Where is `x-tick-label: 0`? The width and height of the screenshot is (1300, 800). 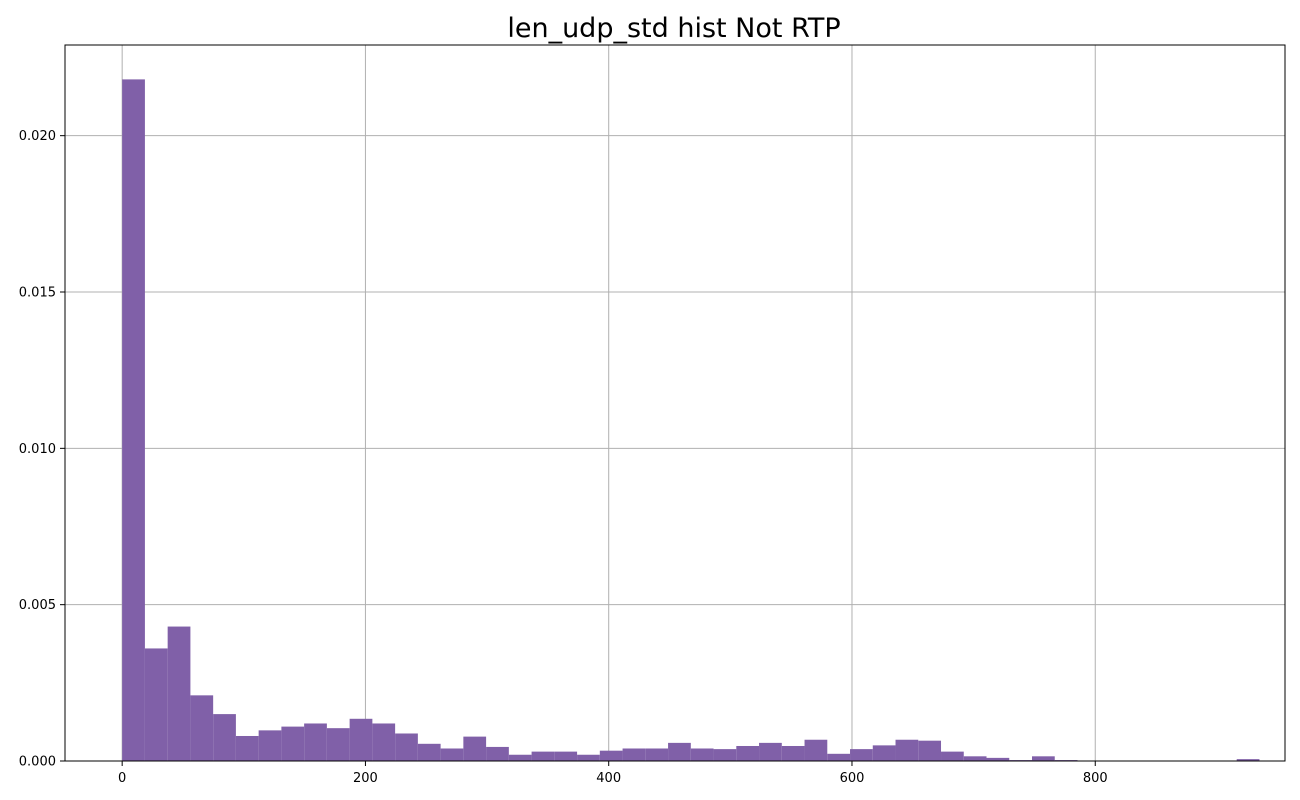 x-tick-label: 0 is located at coordinates (122, 778).